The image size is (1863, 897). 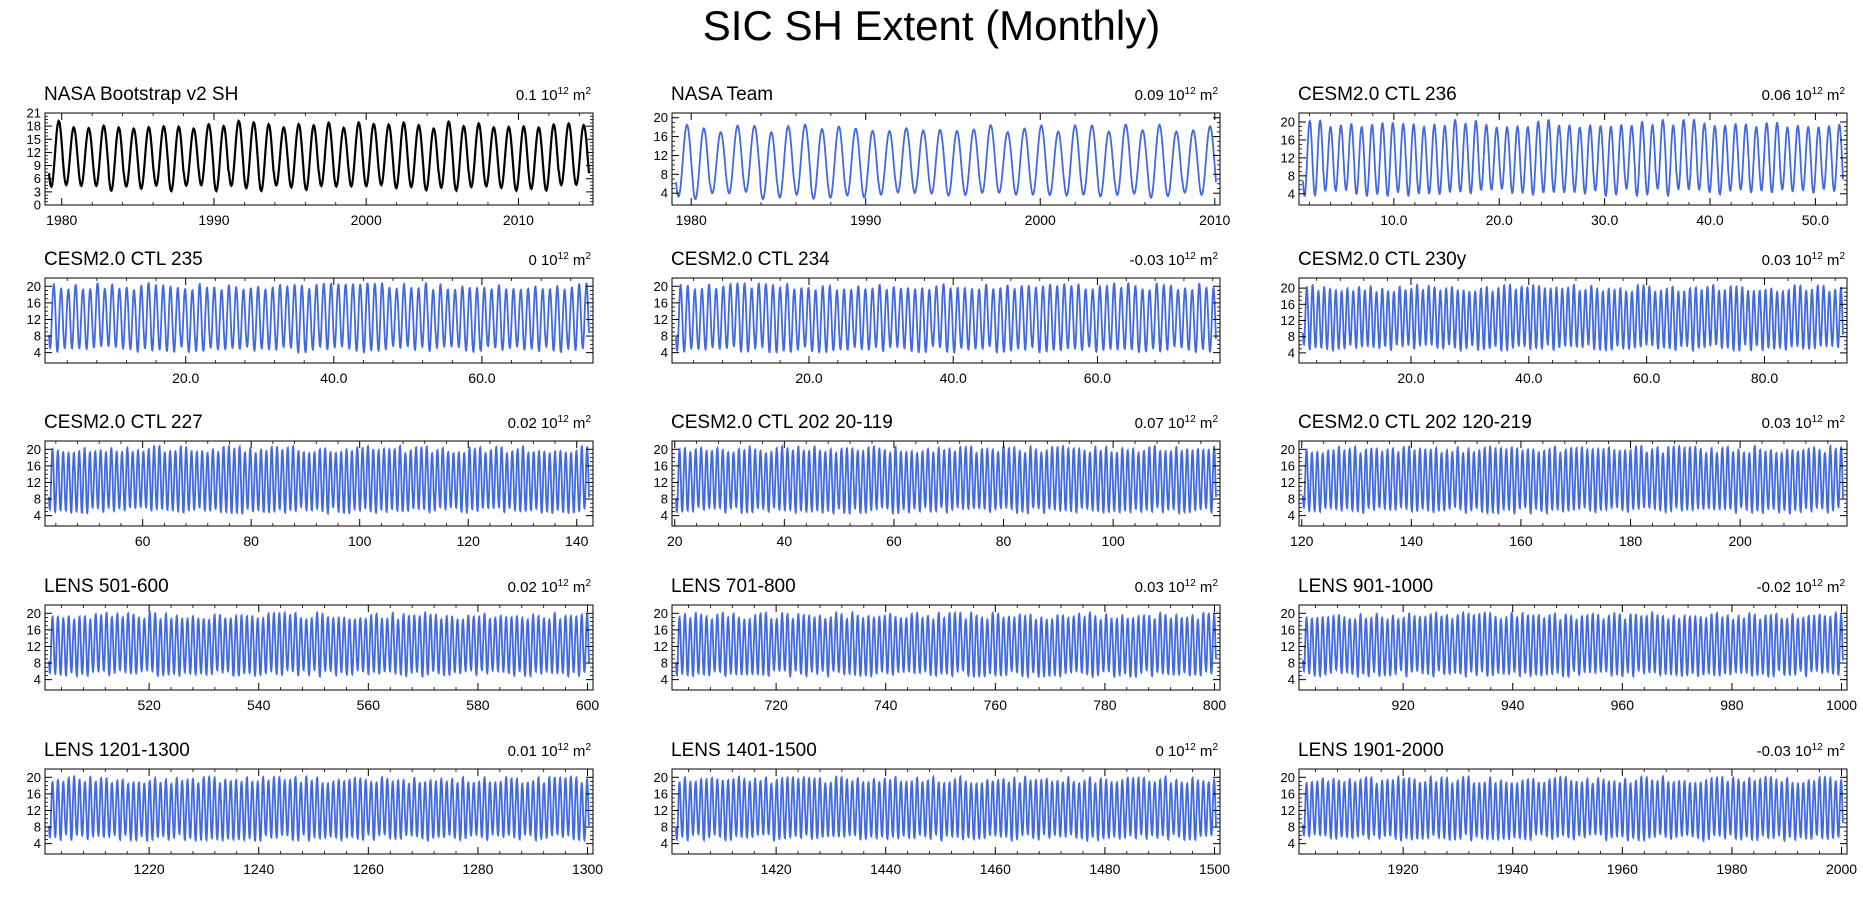 I want to click on trend-label: 0.09 1012 m2, so click(x=1177, y=95).